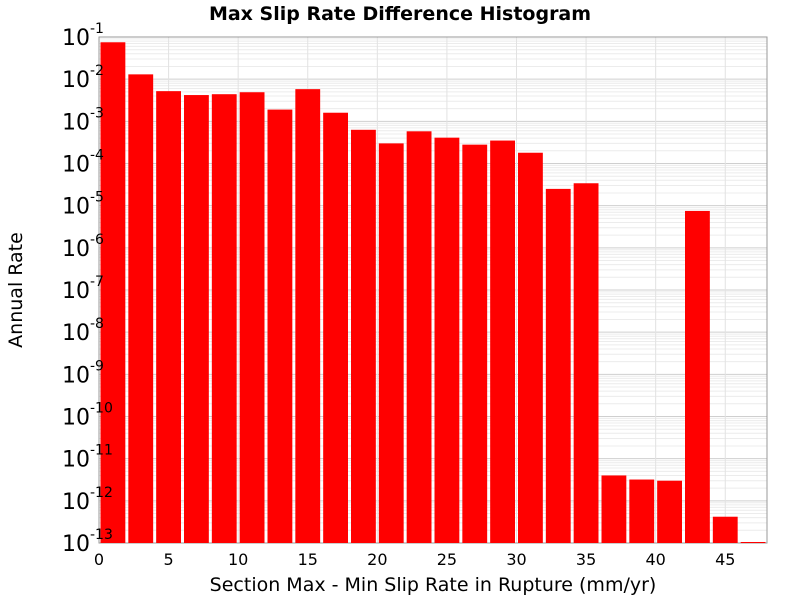 The image size is (800, 600). Describe the element at coordinates (99, 559) in the screenshot. I see `x-tick-label: 0` at that location.